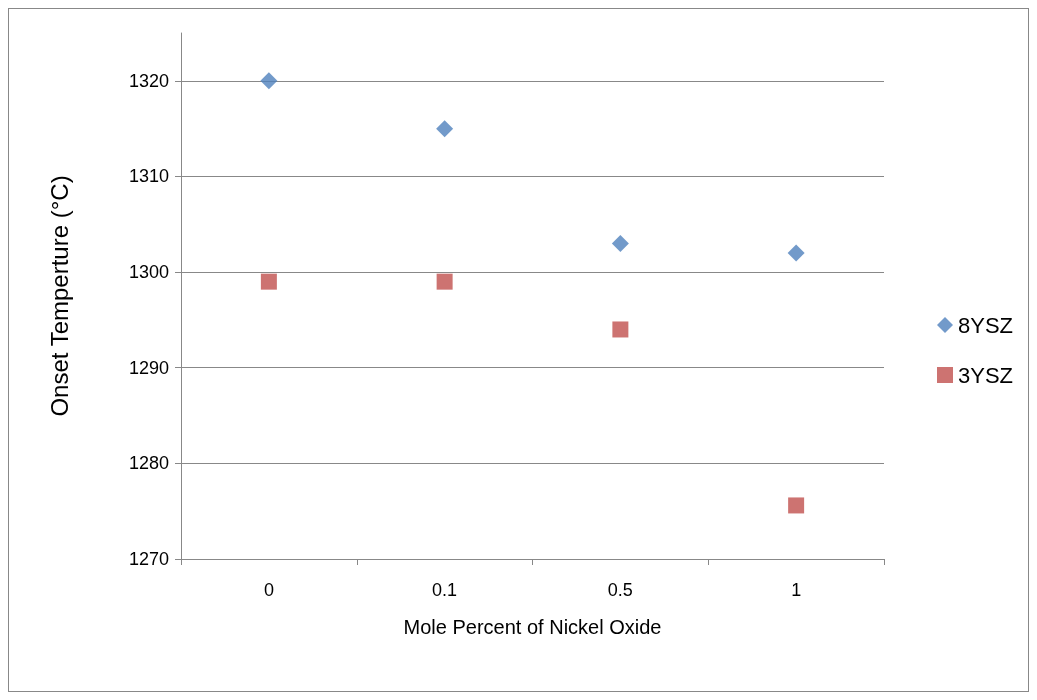  Describe the element at coordinates (796, 590) in the screenshot. I see `x-tick-label: 1` at that location.